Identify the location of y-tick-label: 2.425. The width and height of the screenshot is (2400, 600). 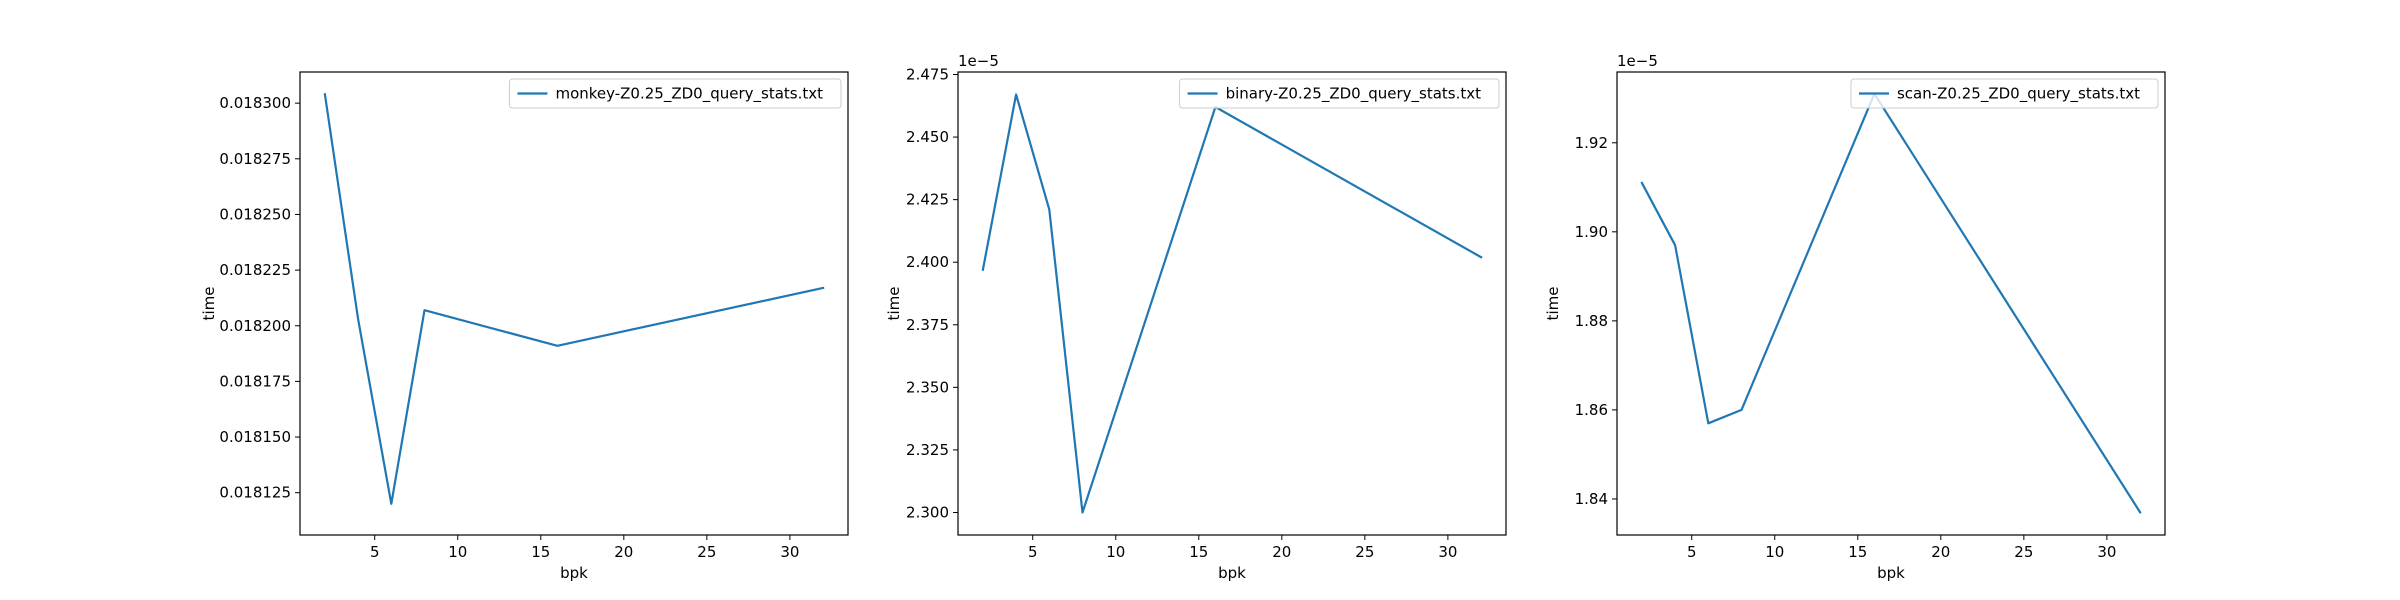
(927, 200).